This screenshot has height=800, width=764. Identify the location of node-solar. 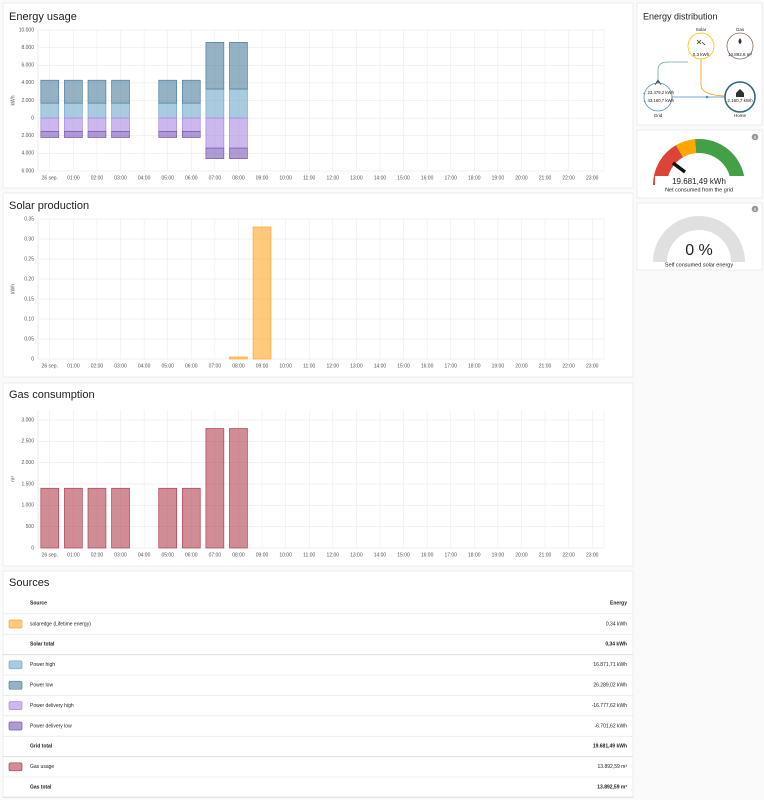
(701, 46).